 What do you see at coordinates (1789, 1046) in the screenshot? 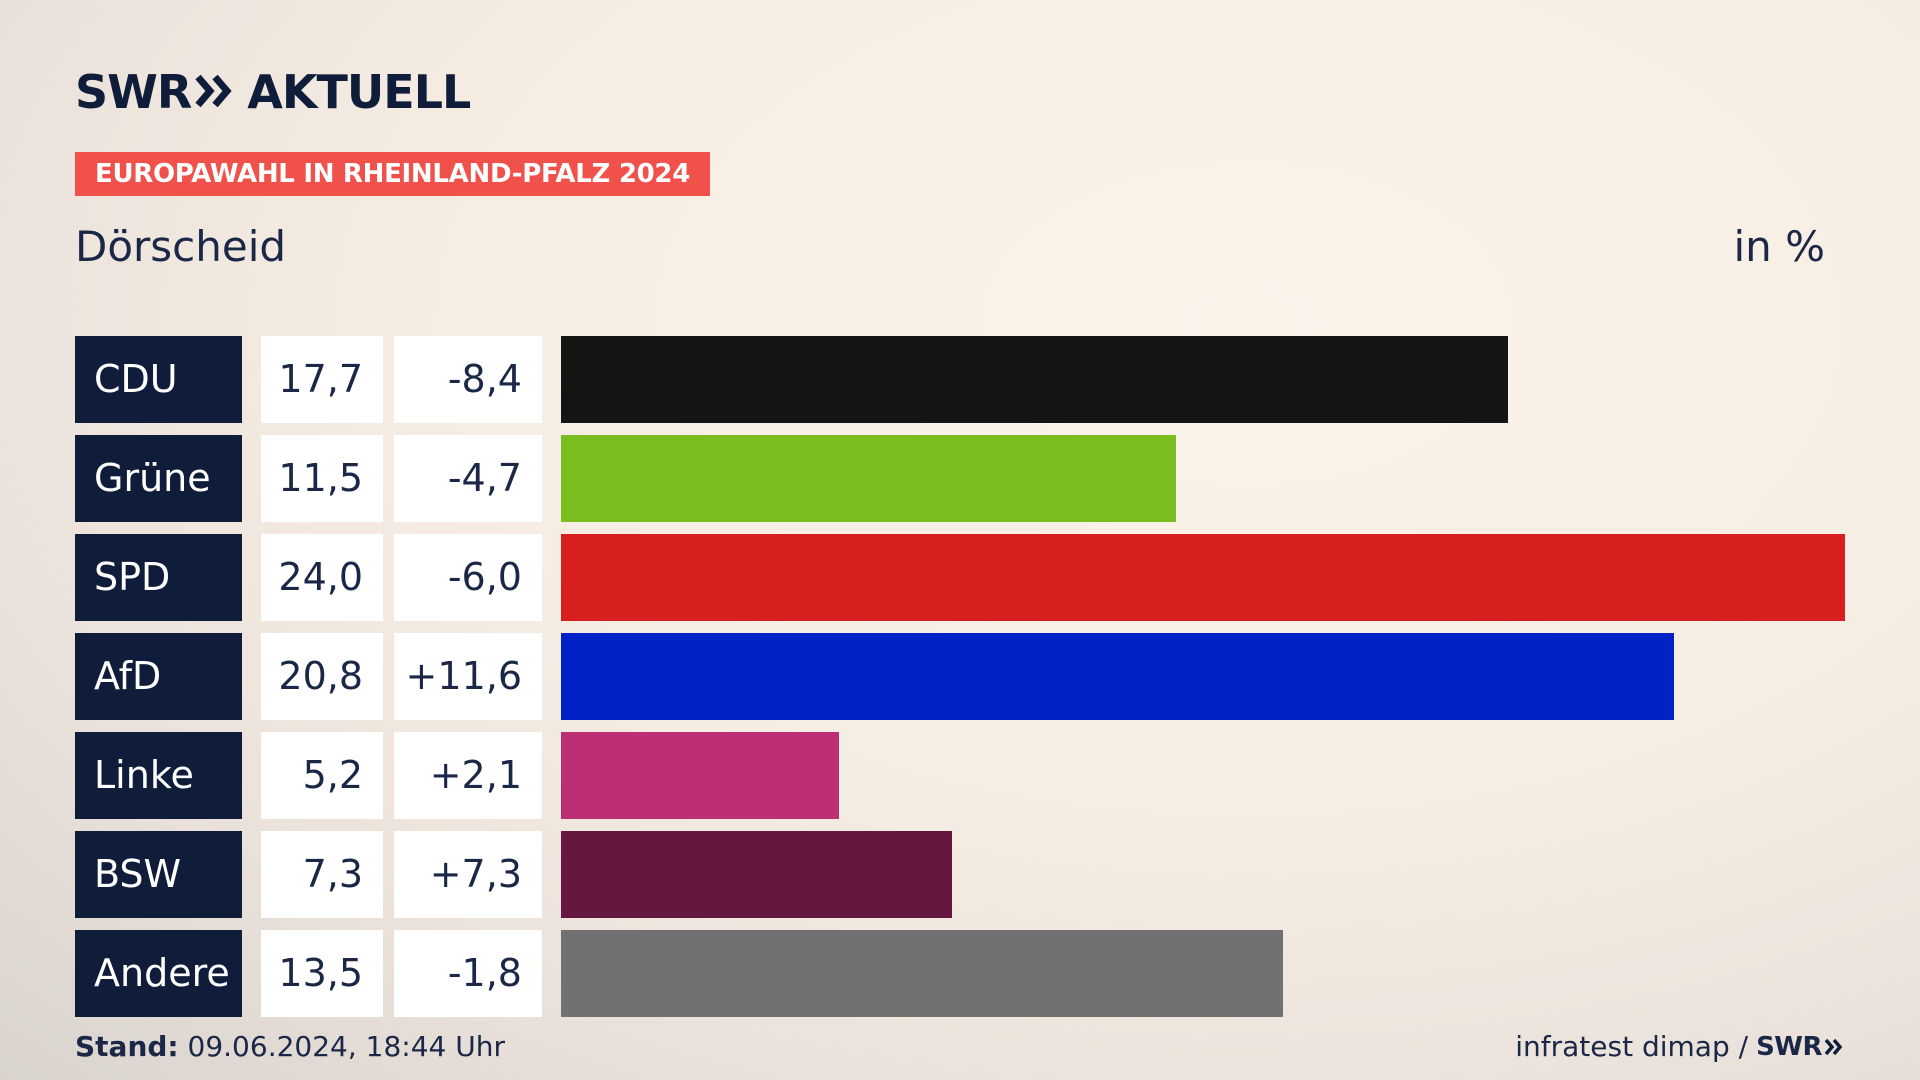
I see `source-swr-logo: SWR` at bounding box center [1789, 1046].